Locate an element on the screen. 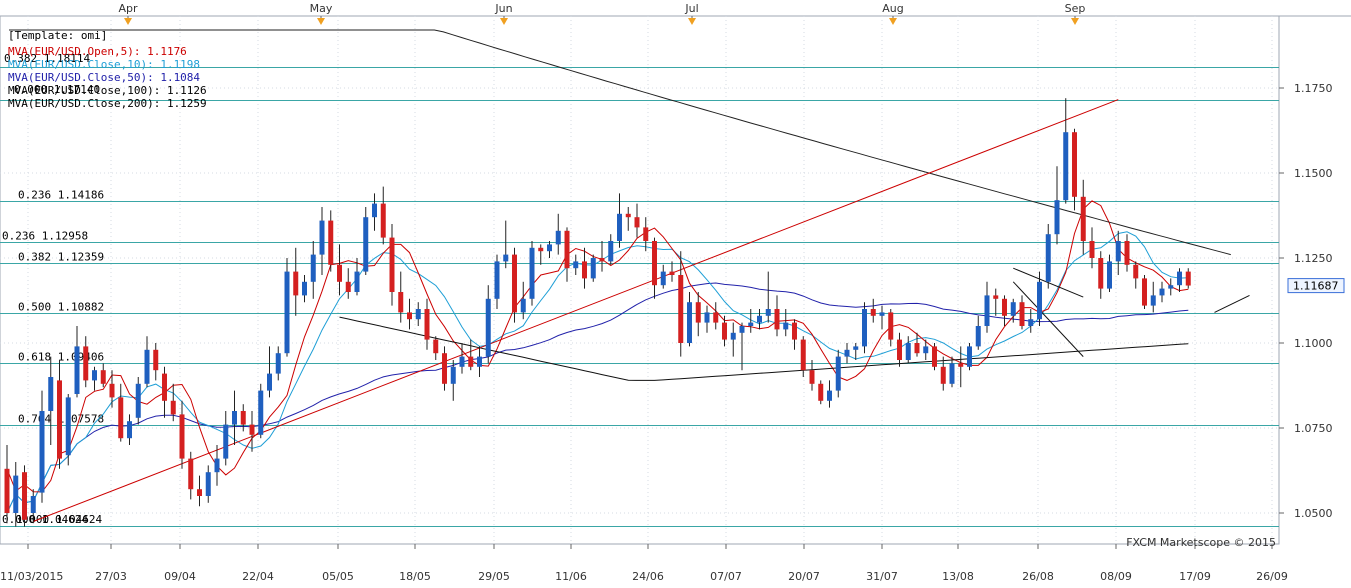  ma-close-100-line is located at coordinates (764, 348).